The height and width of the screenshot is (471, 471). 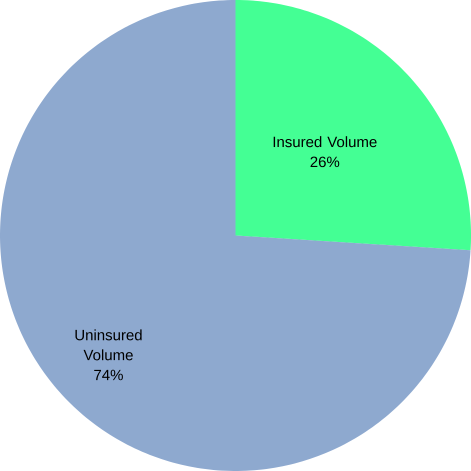 I want to click on data-label: 26%, so click(x=325, y=162).